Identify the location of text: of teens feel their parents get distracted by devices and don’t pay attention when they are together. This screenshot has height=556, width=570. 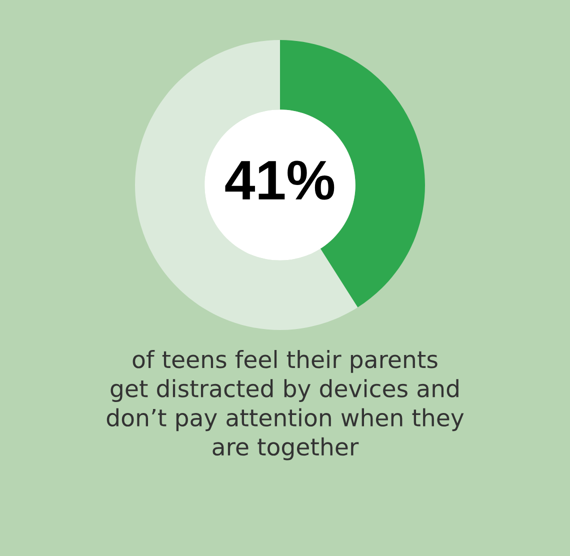
(285, 405).